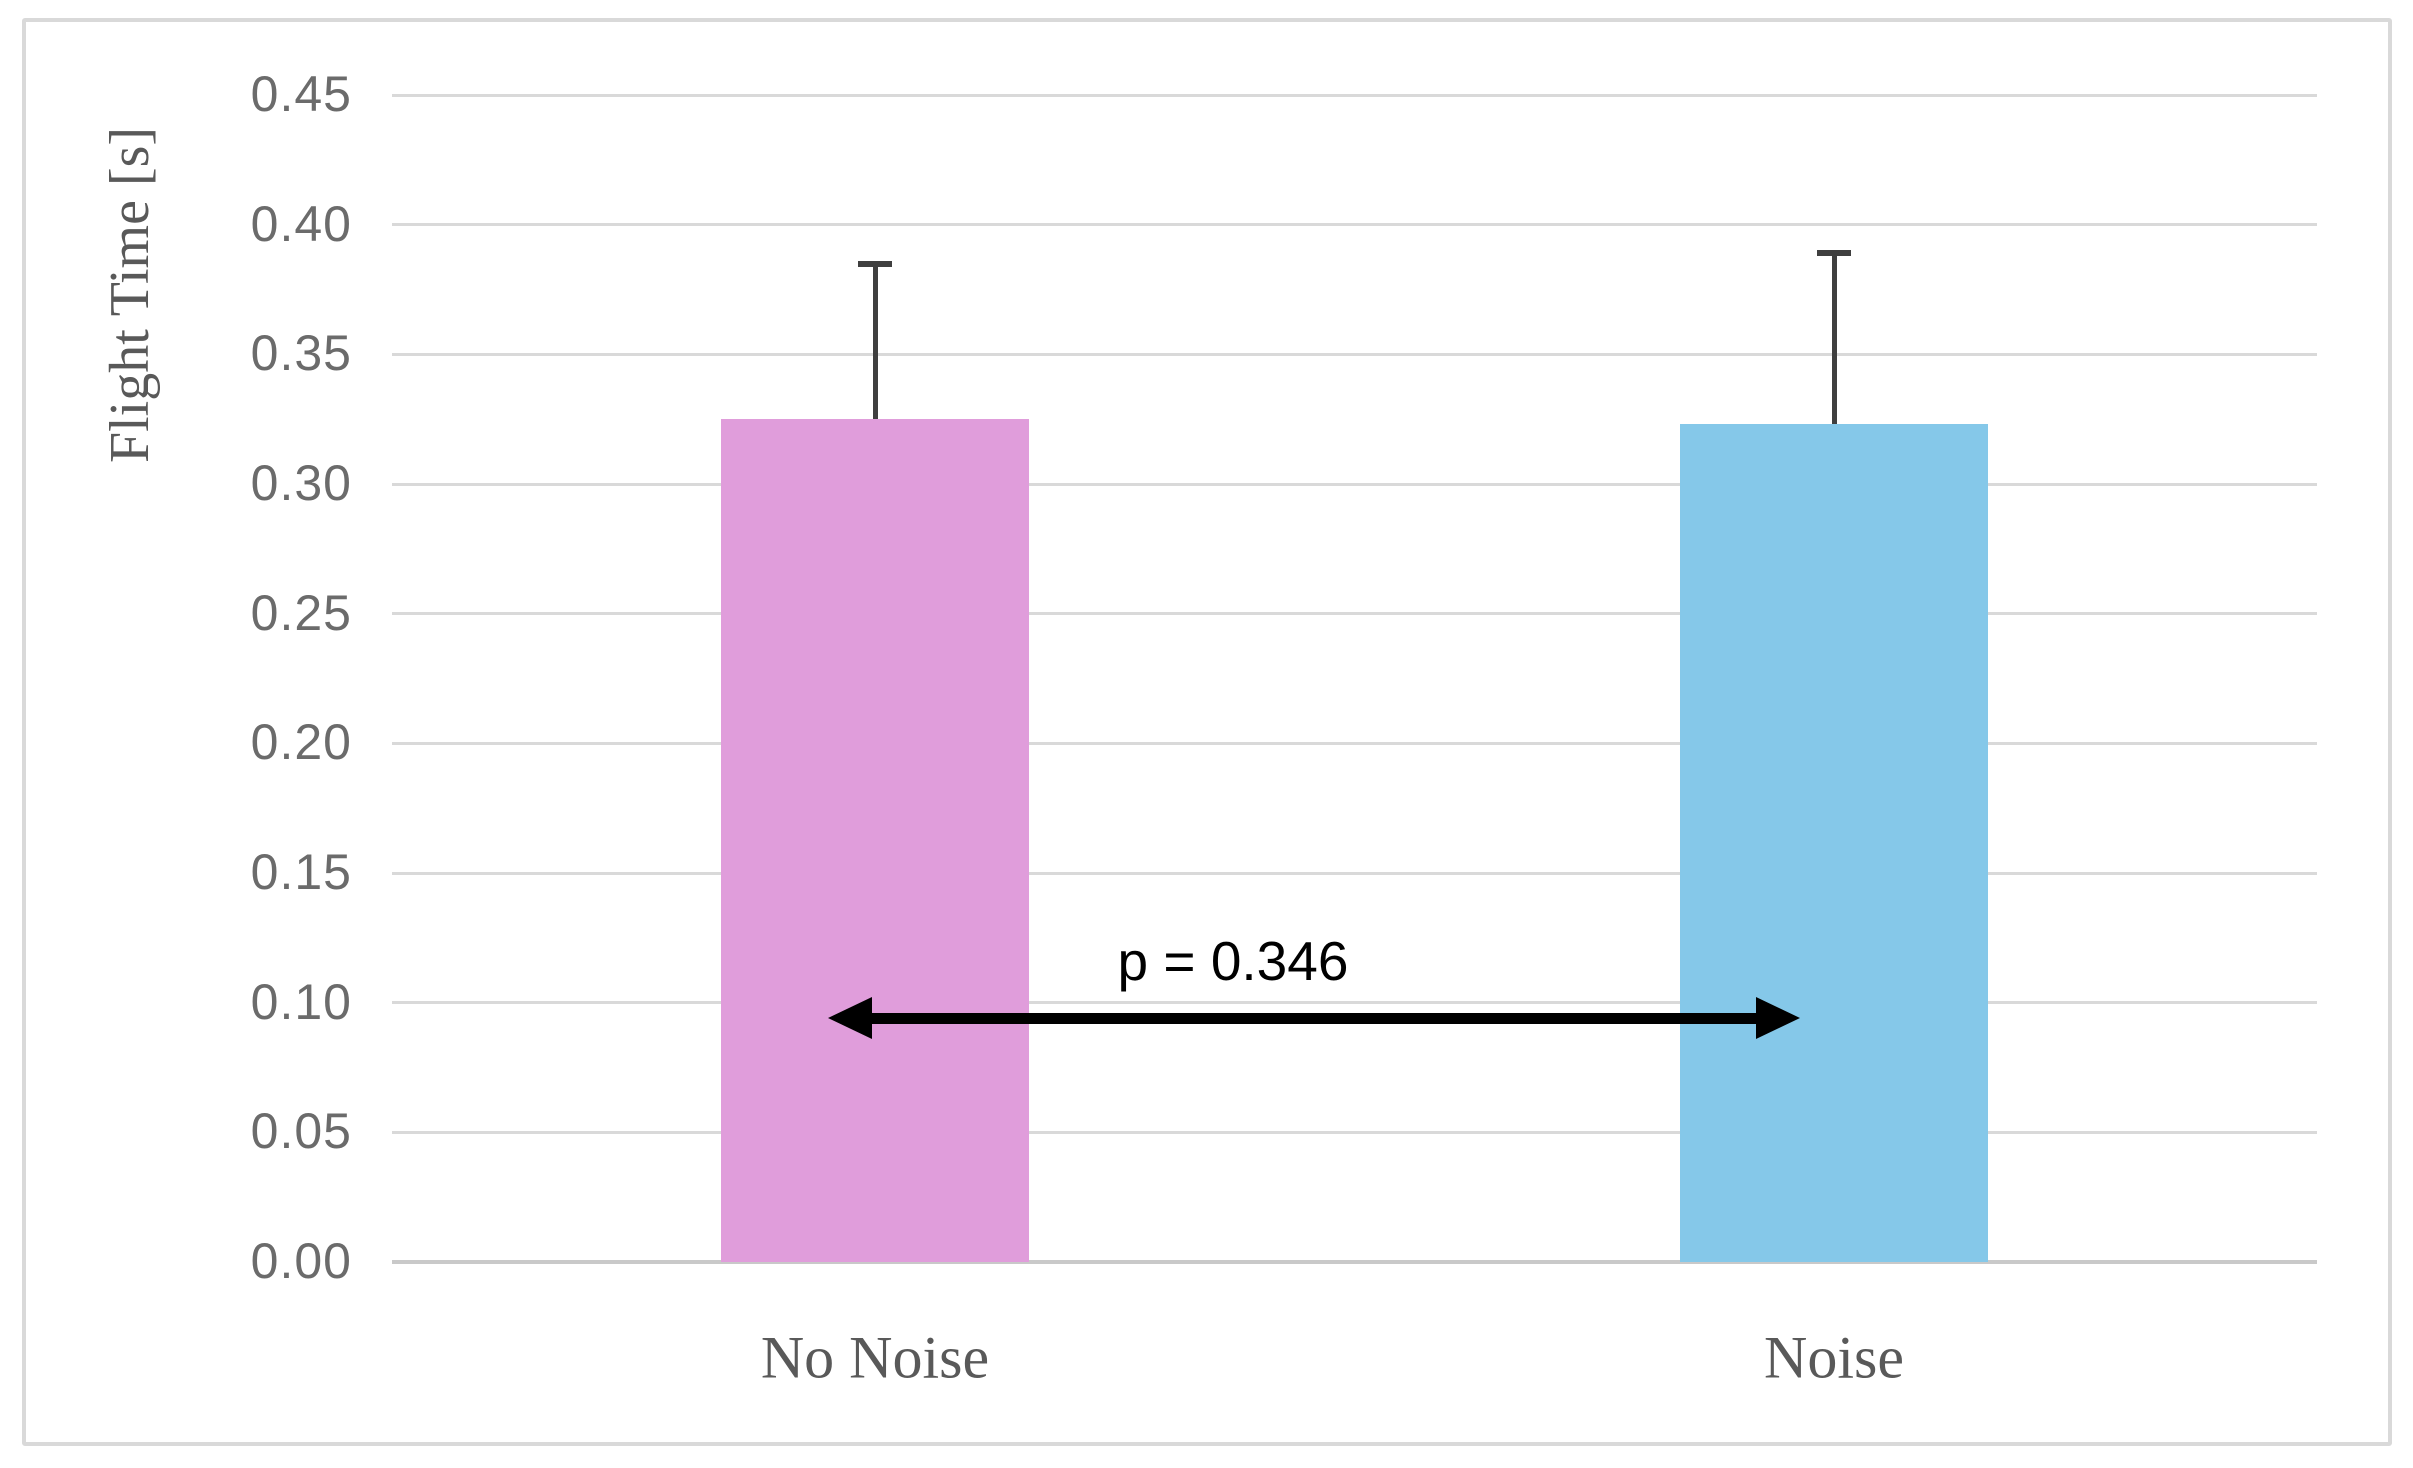 This screenshot has width=2413, height=1468. Describe the element at coordinates (301, 1131) in the screenshot. I see `y-tick-label: 0.05` at that location.